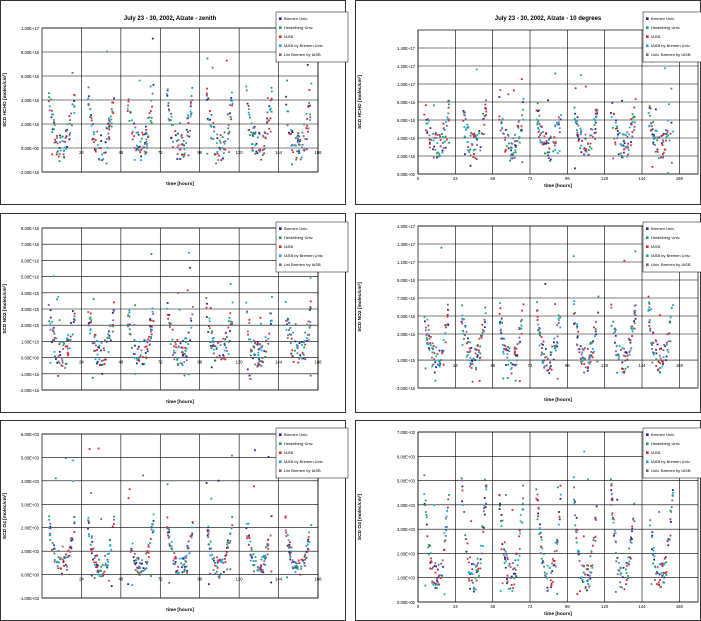 Image resolution: width=701 pixels, height=621 pixels. What do you see at coordinates (30, 260) in the screenshot?
I see `y-tick-label: 6.00E+16` at bounding box center [30, 260].